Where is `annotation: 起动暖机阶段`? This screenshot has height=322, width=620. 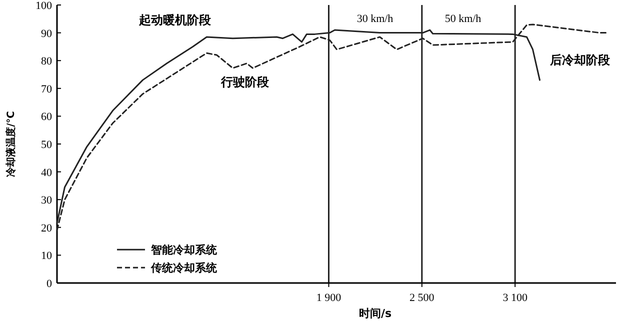
annotation: 起动暖机阶段 is located at coordinates (175, 20).